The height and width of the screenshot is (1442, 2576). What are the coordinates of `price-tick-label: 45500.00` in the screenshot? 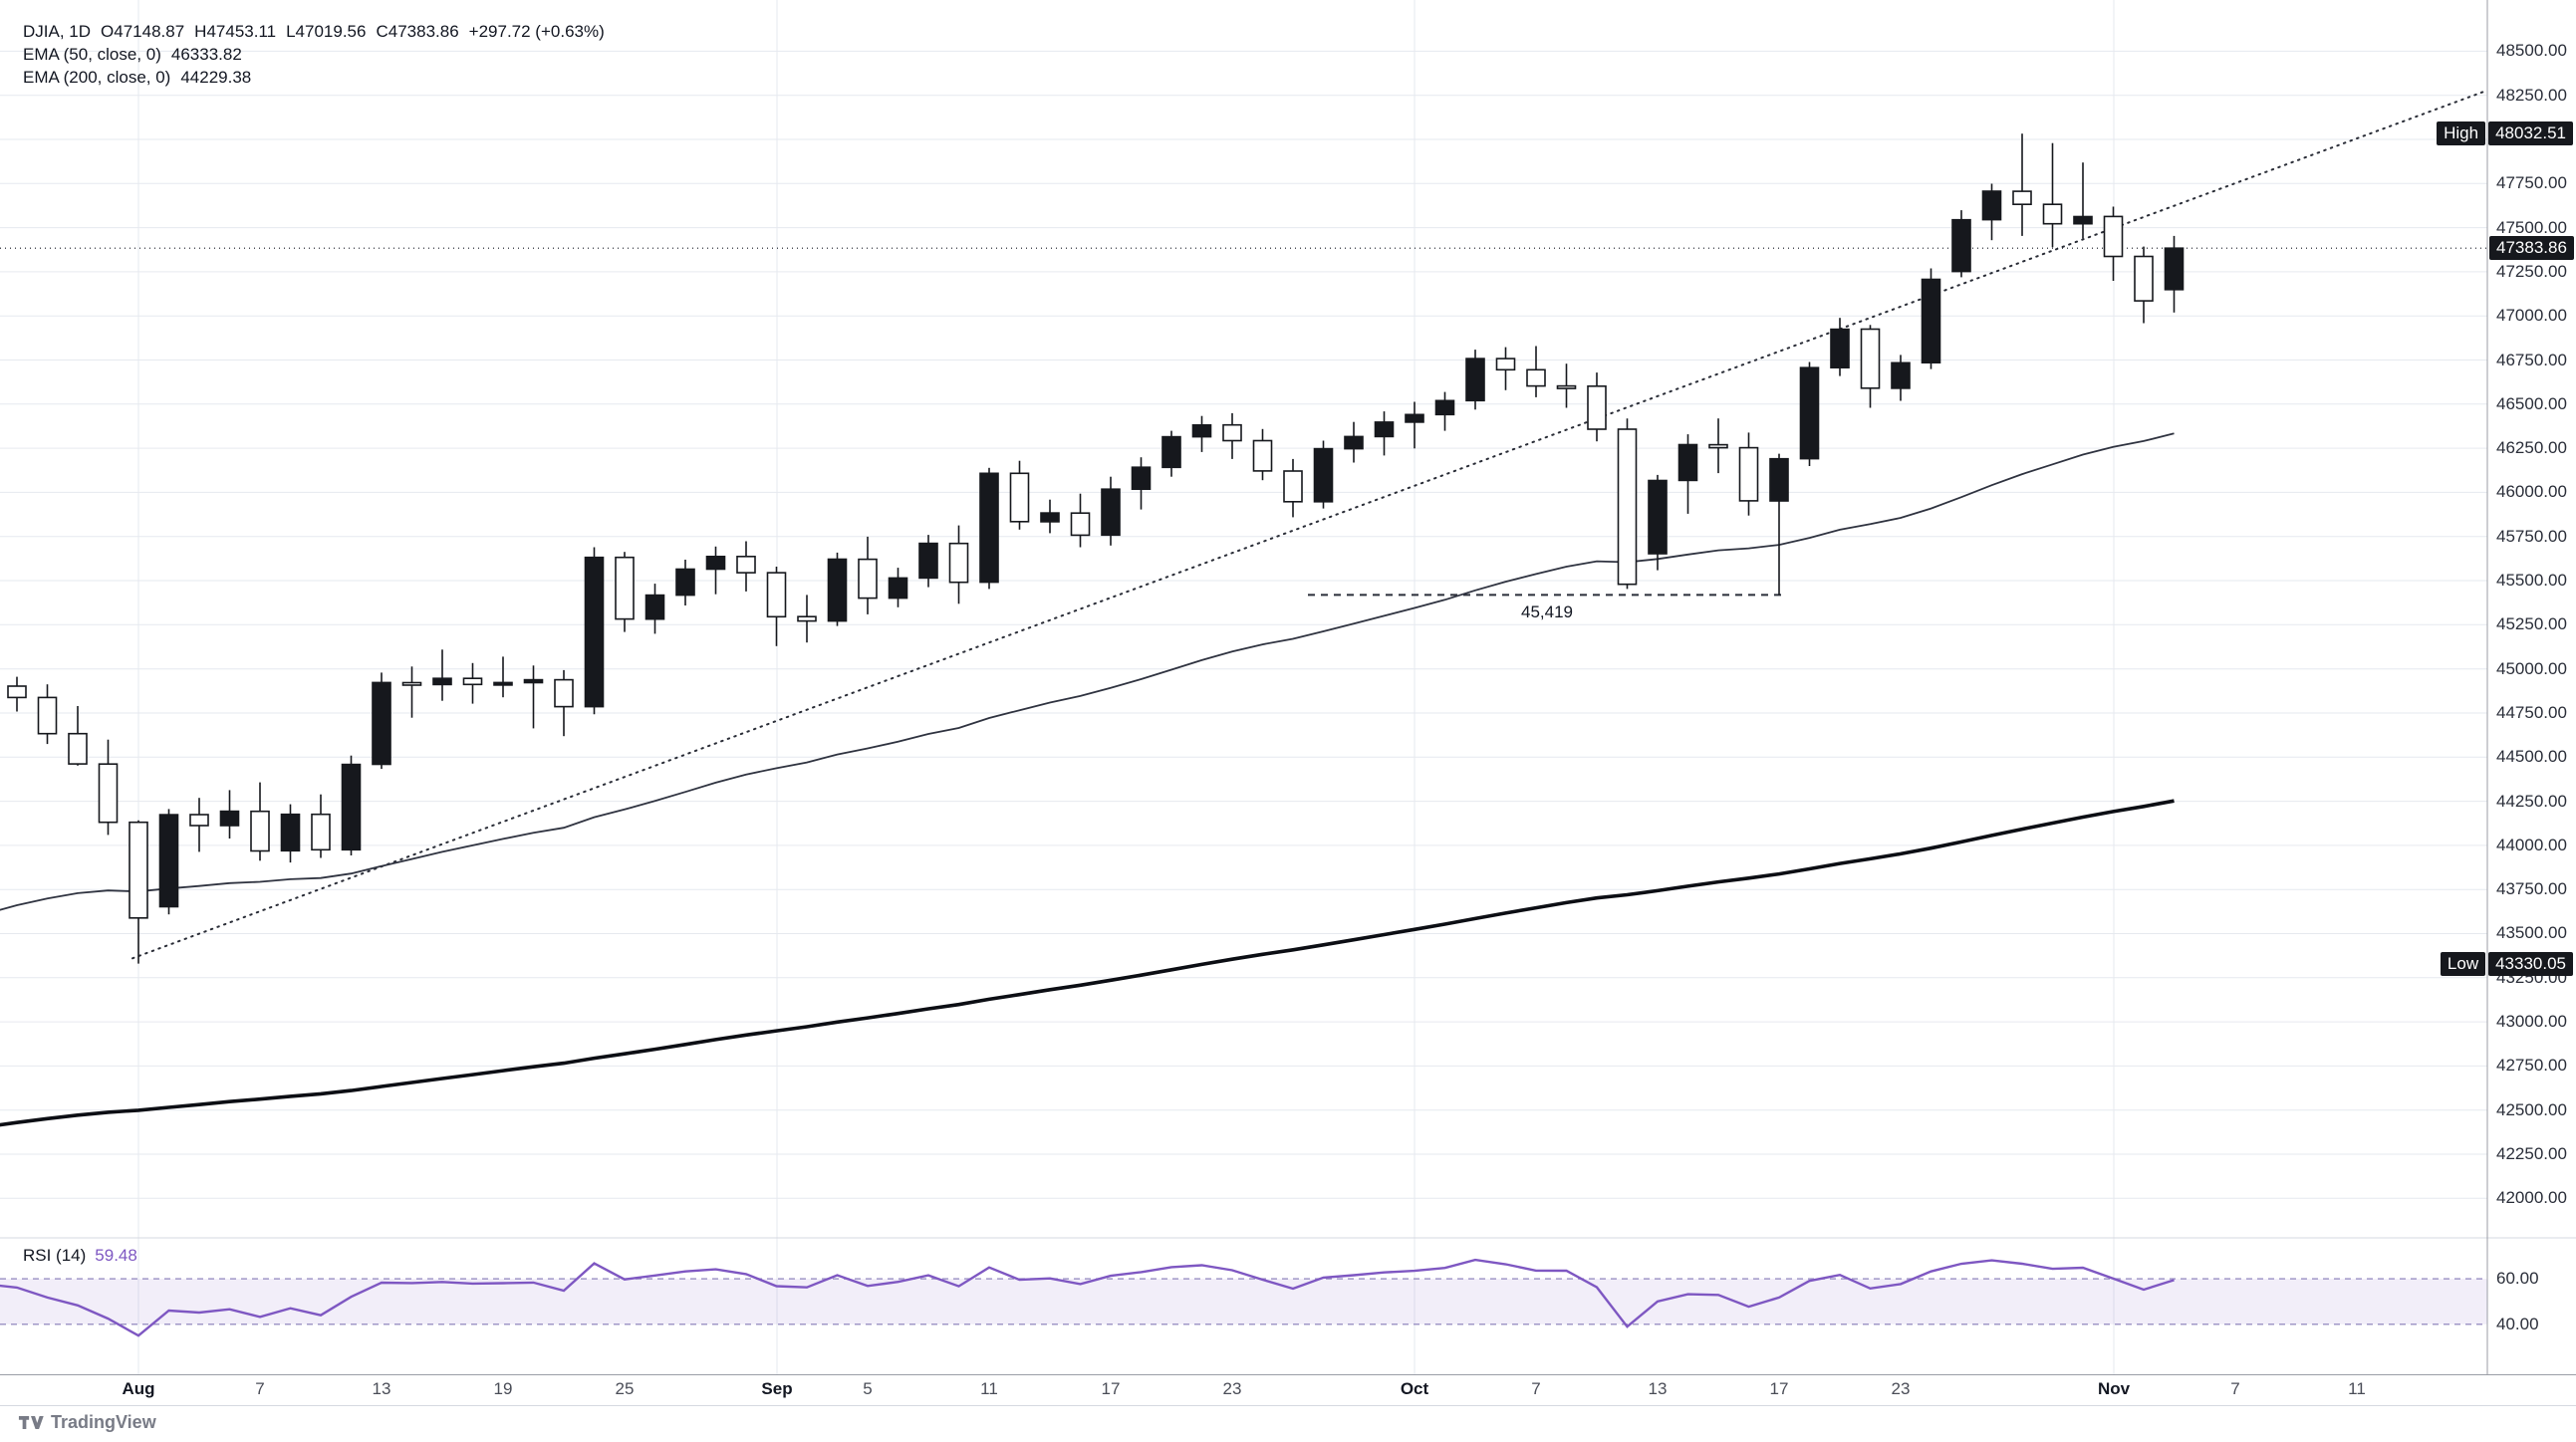 It's located at (2531, 580).